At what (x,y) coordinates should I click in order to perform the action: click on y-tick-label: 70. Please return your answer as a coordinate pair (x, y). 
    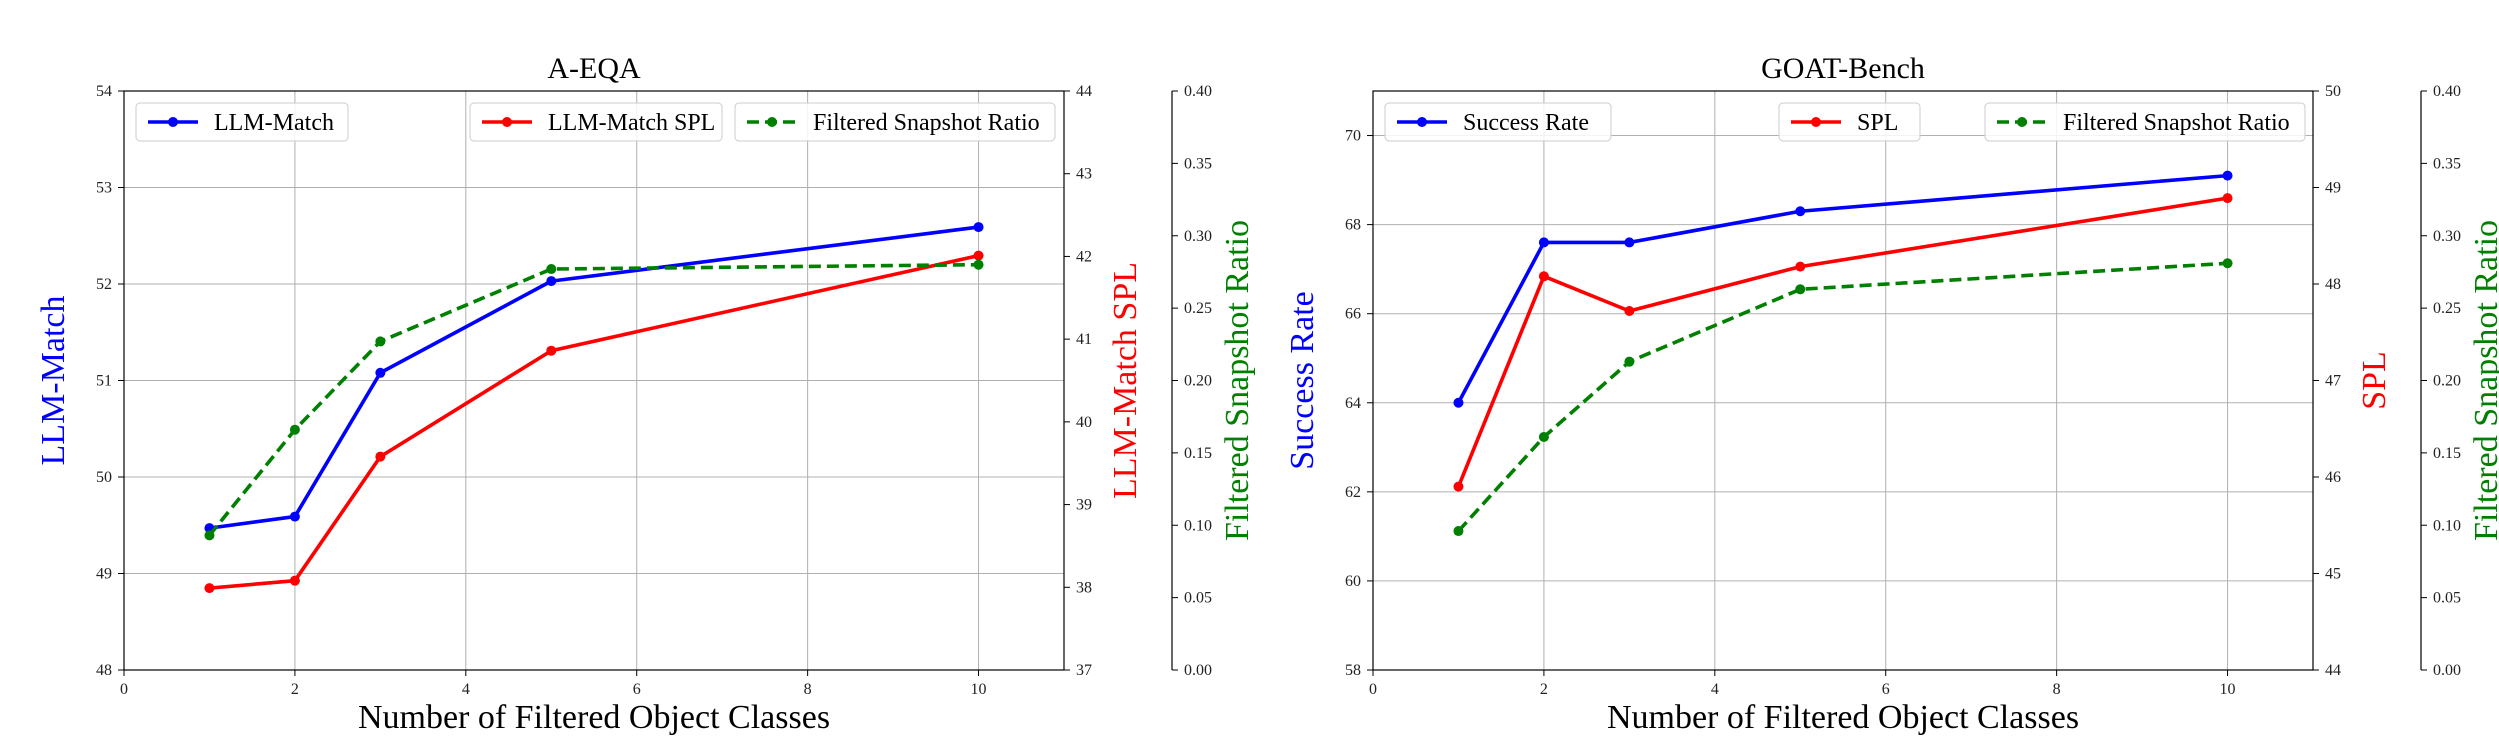
    Looking at the image, I should click on (1353, 136).